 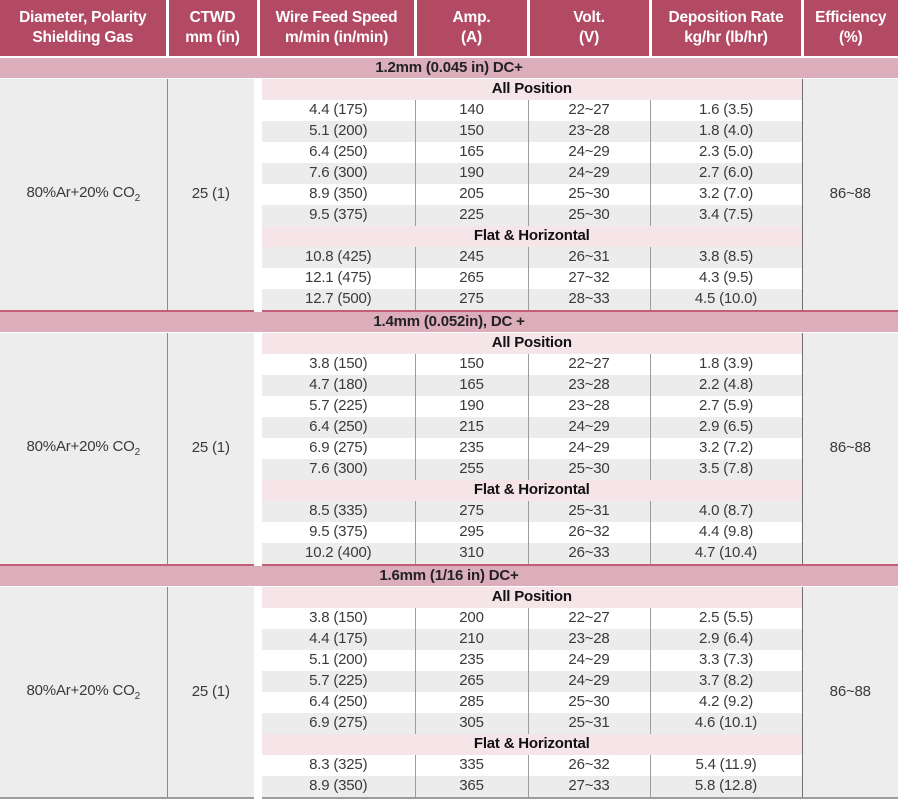 What do you see at coordinates (725, 406) in the screenshot?
I see `data-cell: 2.7 (5.9)` at bounding box center [725, 406].